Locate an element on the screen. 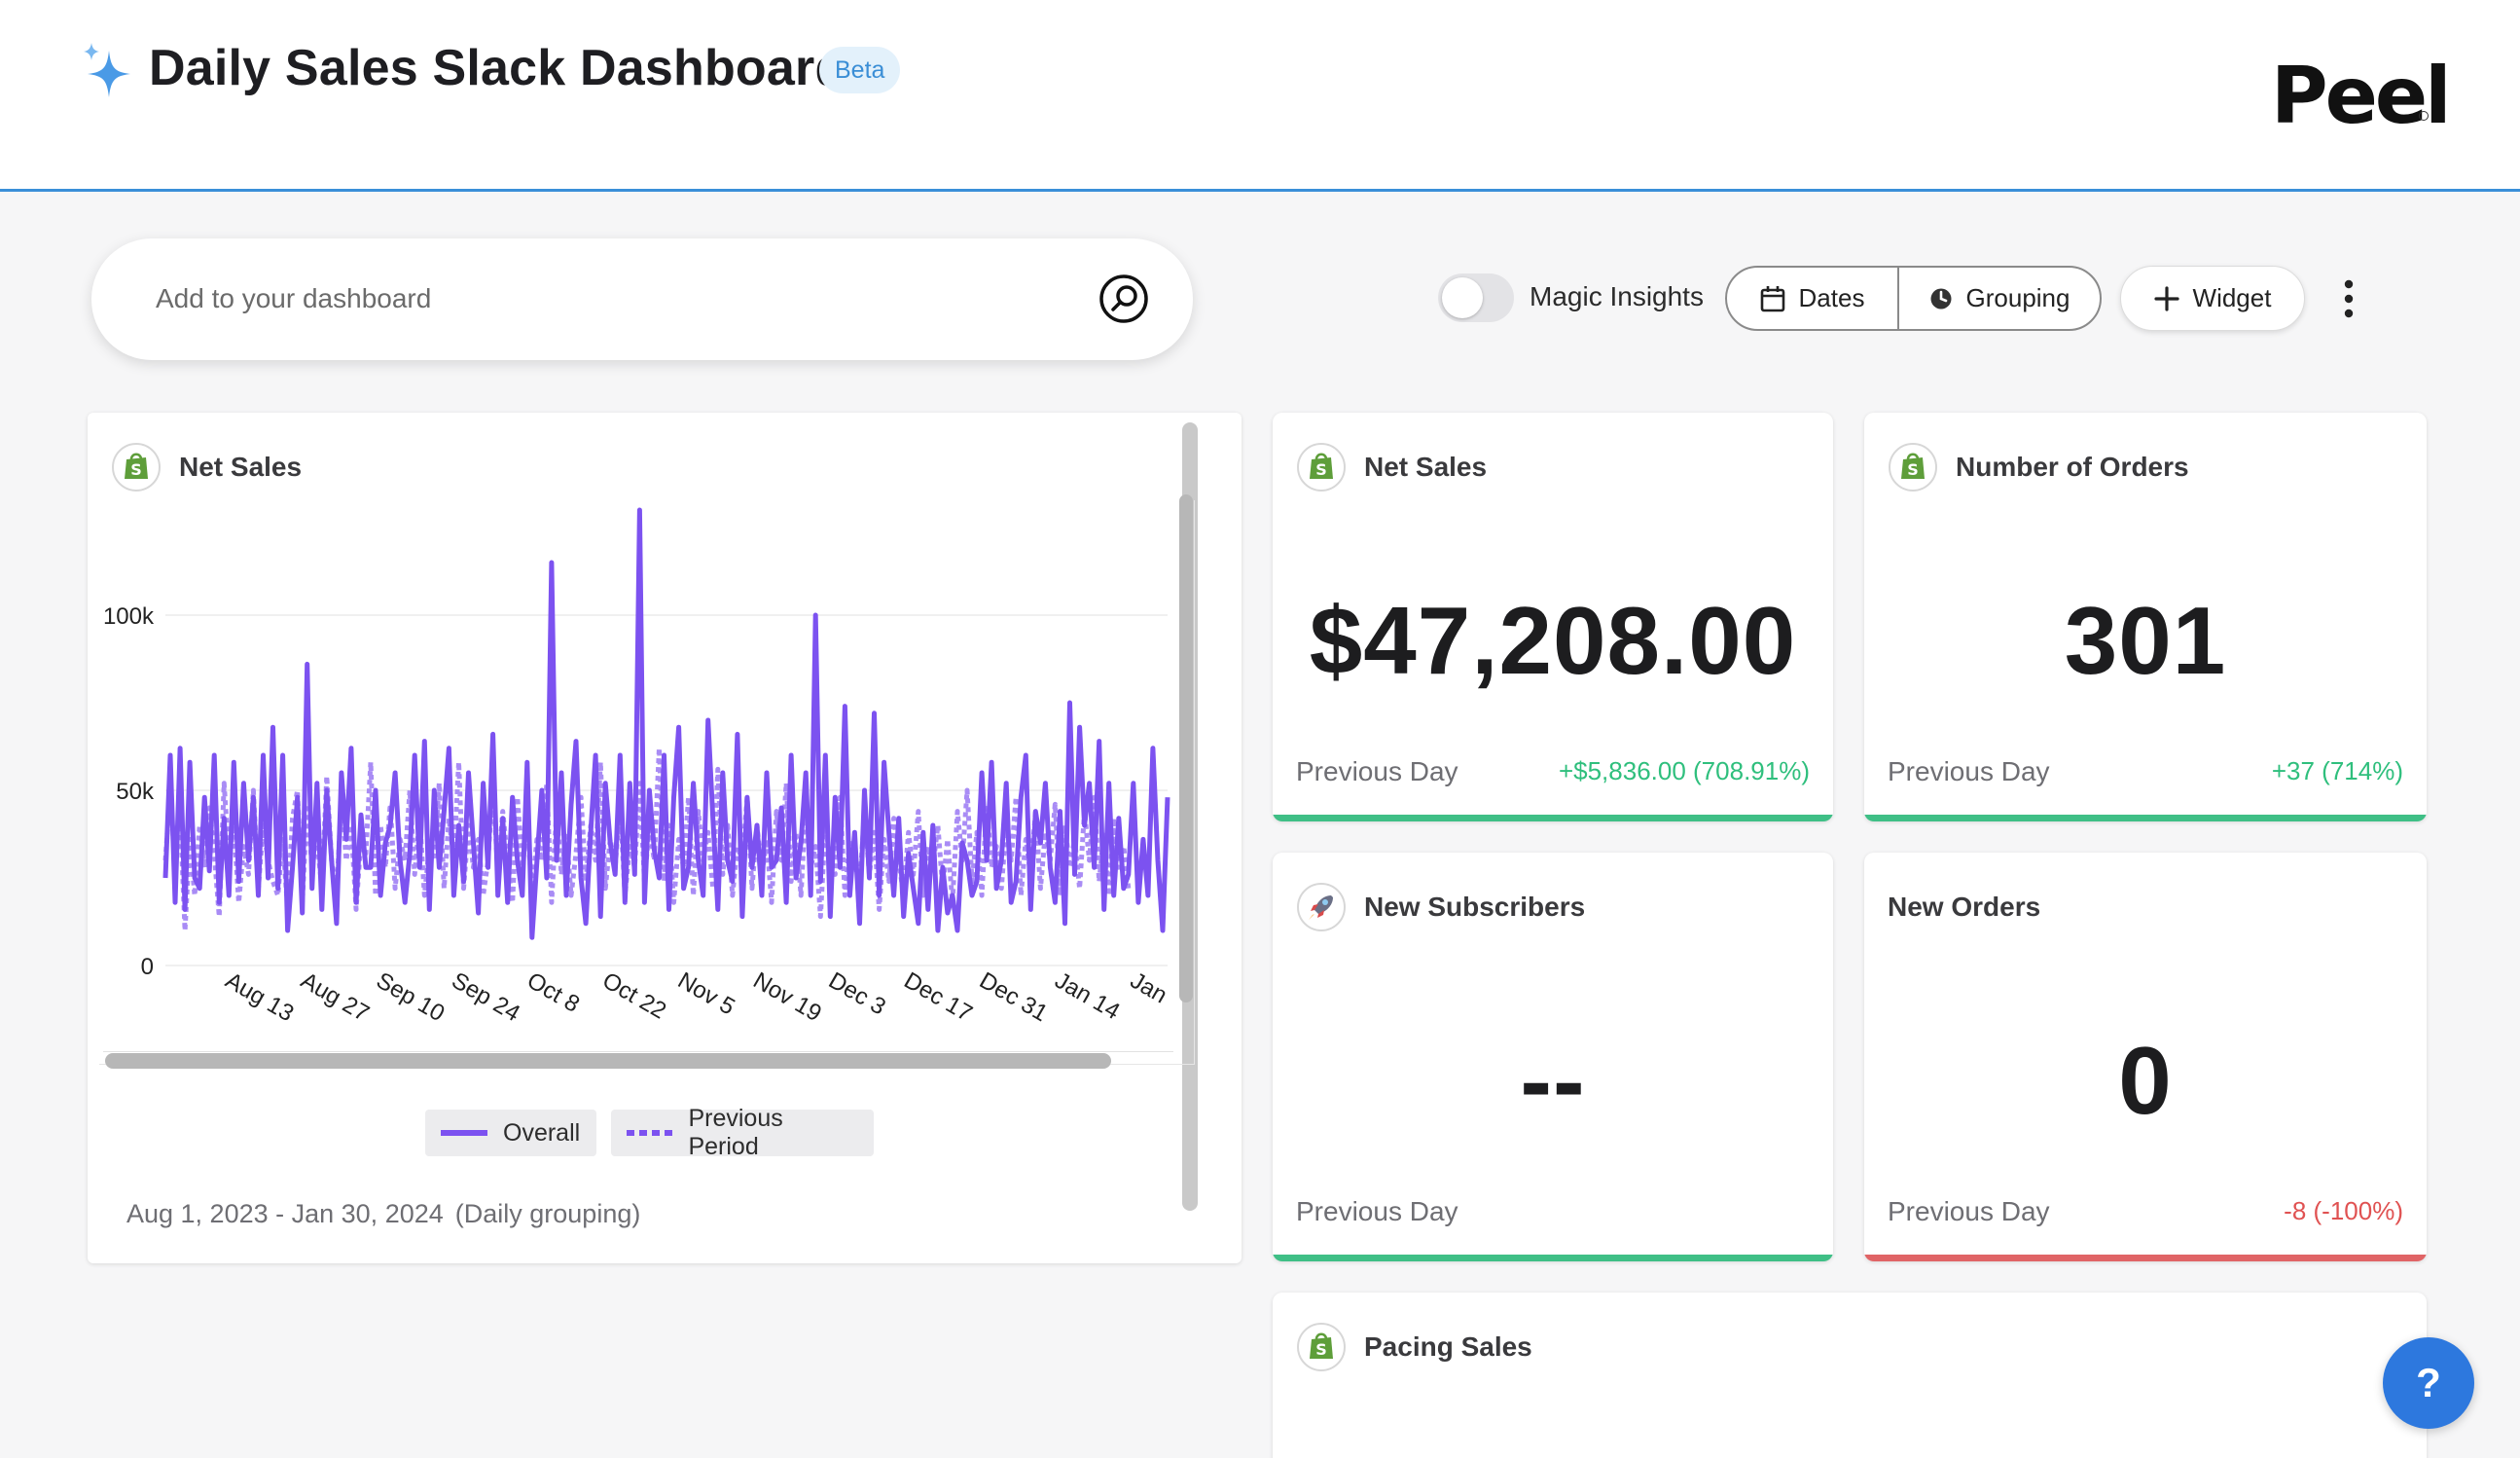 The image size is (2520, 1458). toggle-knob is located at coordinates (1462, 298).